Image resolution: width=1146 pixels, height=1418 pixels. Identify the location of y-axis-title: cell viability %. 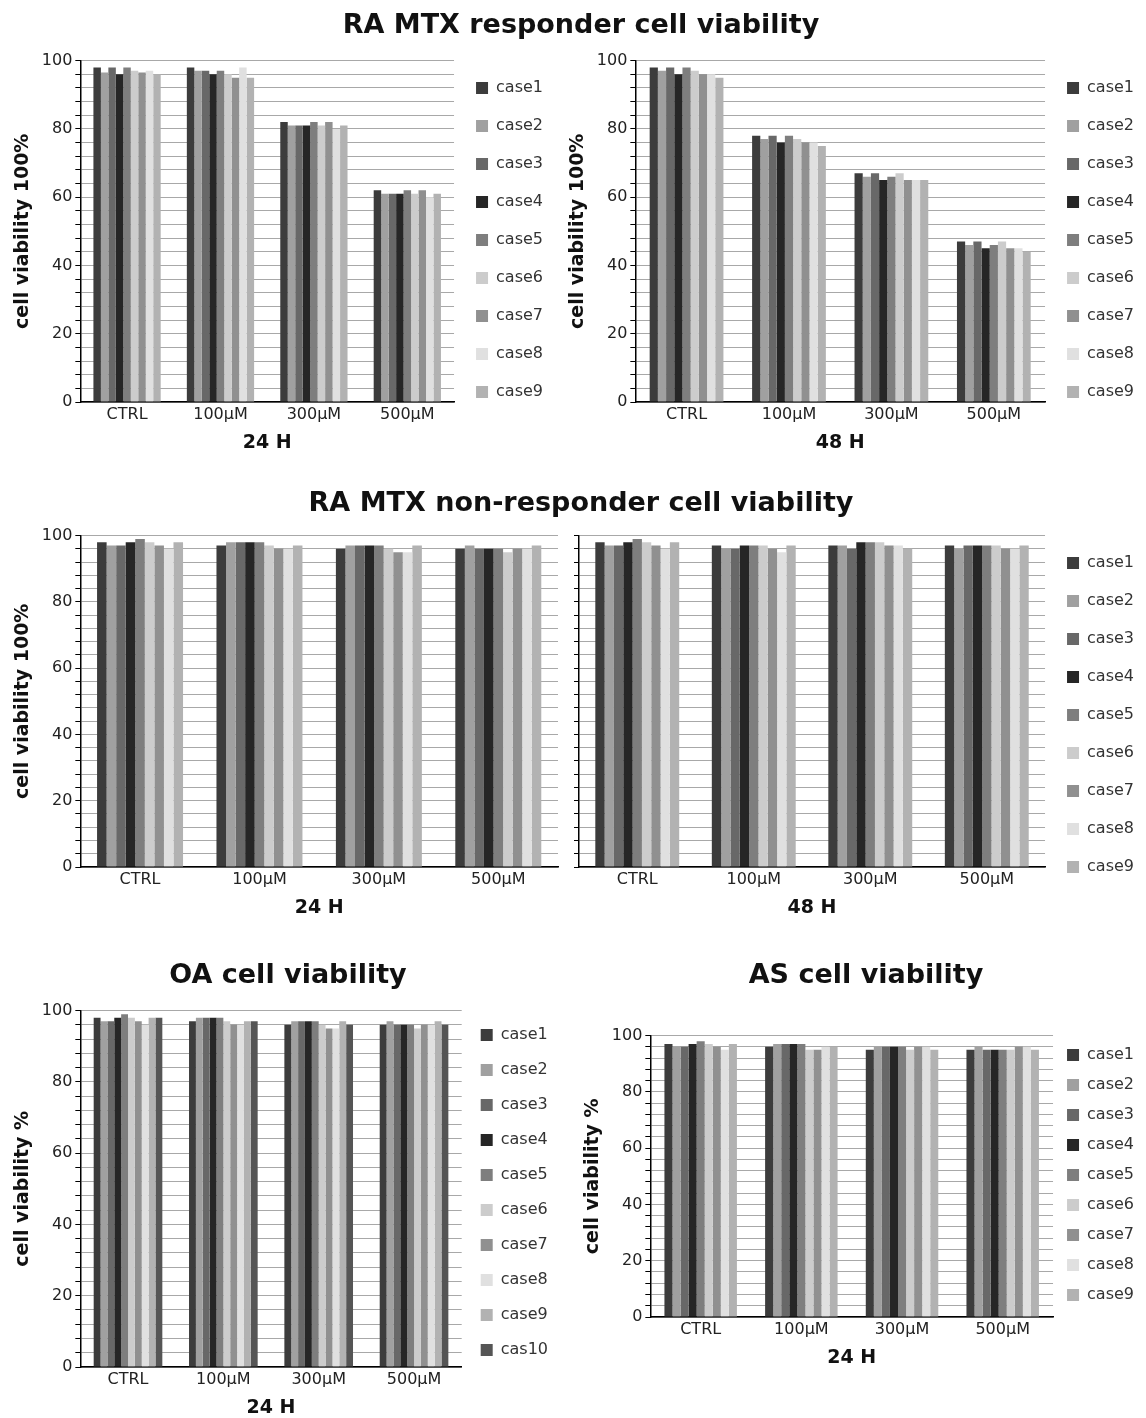
(21, 1188).